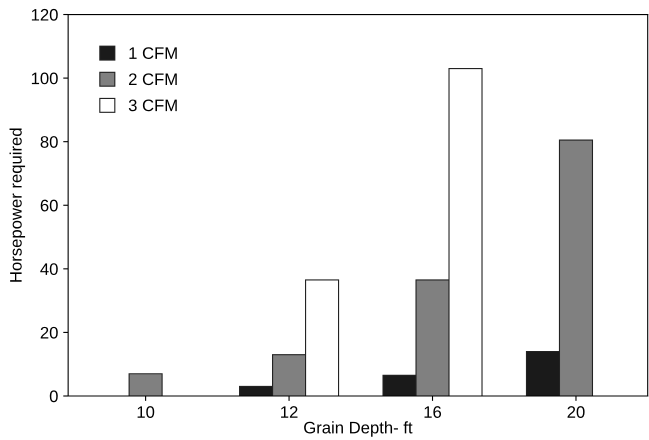 The image size is (649, 440). Describe the element at coordinates (18, 205) in the screenshot. I see `y-axis-title: Horsepower required` at that location.